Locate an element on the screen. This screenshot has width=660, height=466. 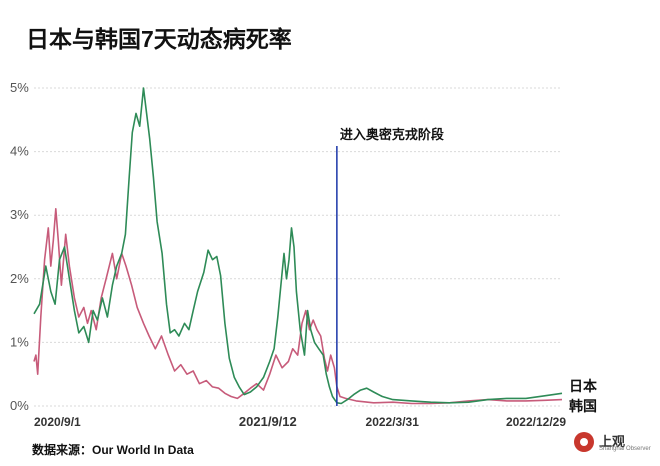
logo-icon is located at coordinates (584, 442).